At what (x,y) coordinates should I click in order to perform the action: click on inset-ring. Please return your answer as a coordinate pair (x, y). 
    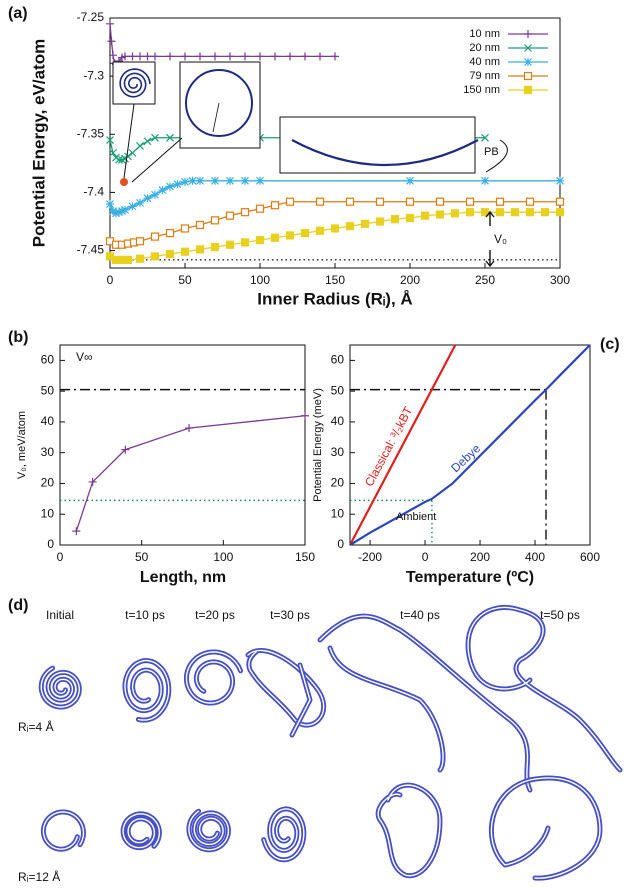
    Looking at the image, I should click on (219, 103).